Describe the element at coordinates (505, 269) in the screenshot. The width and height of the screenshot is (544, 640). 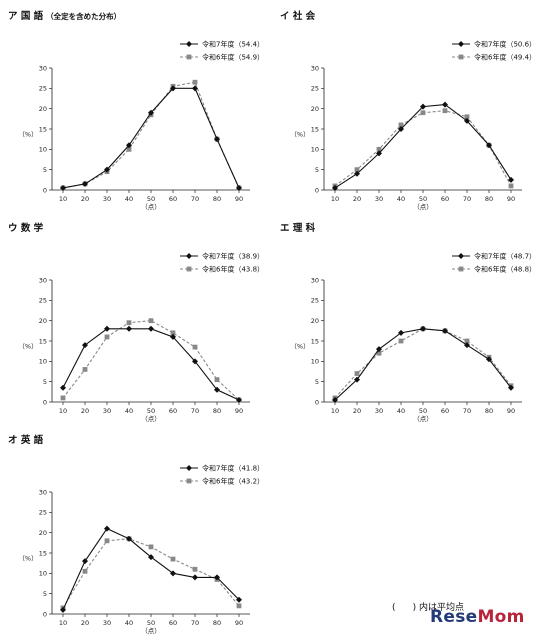
I see `legend-label: 令和6年度（48.8）` at that location.